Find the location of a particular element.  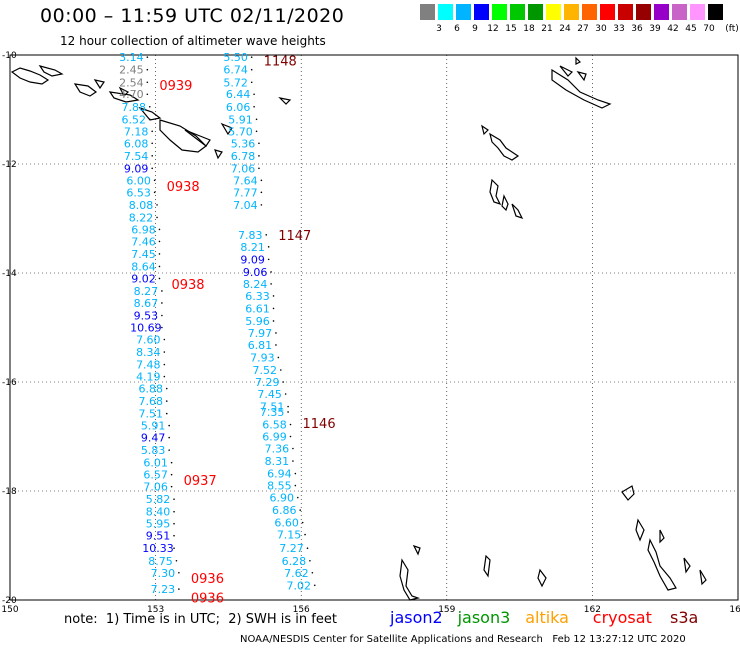

pass-time-label: 1146 is located at coordinates (319, 424).